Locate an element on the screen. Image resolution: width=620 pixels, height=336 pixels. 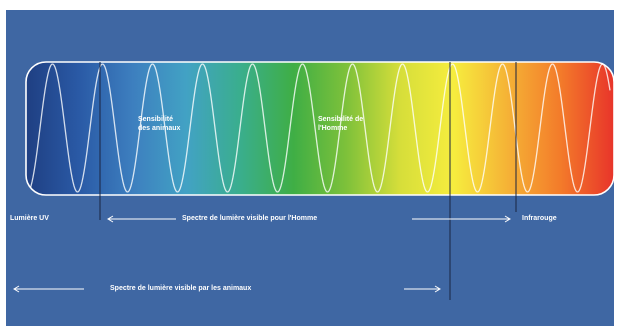
sensibilite-animaux-line2: des animaux is located at coordinates (159, 128).